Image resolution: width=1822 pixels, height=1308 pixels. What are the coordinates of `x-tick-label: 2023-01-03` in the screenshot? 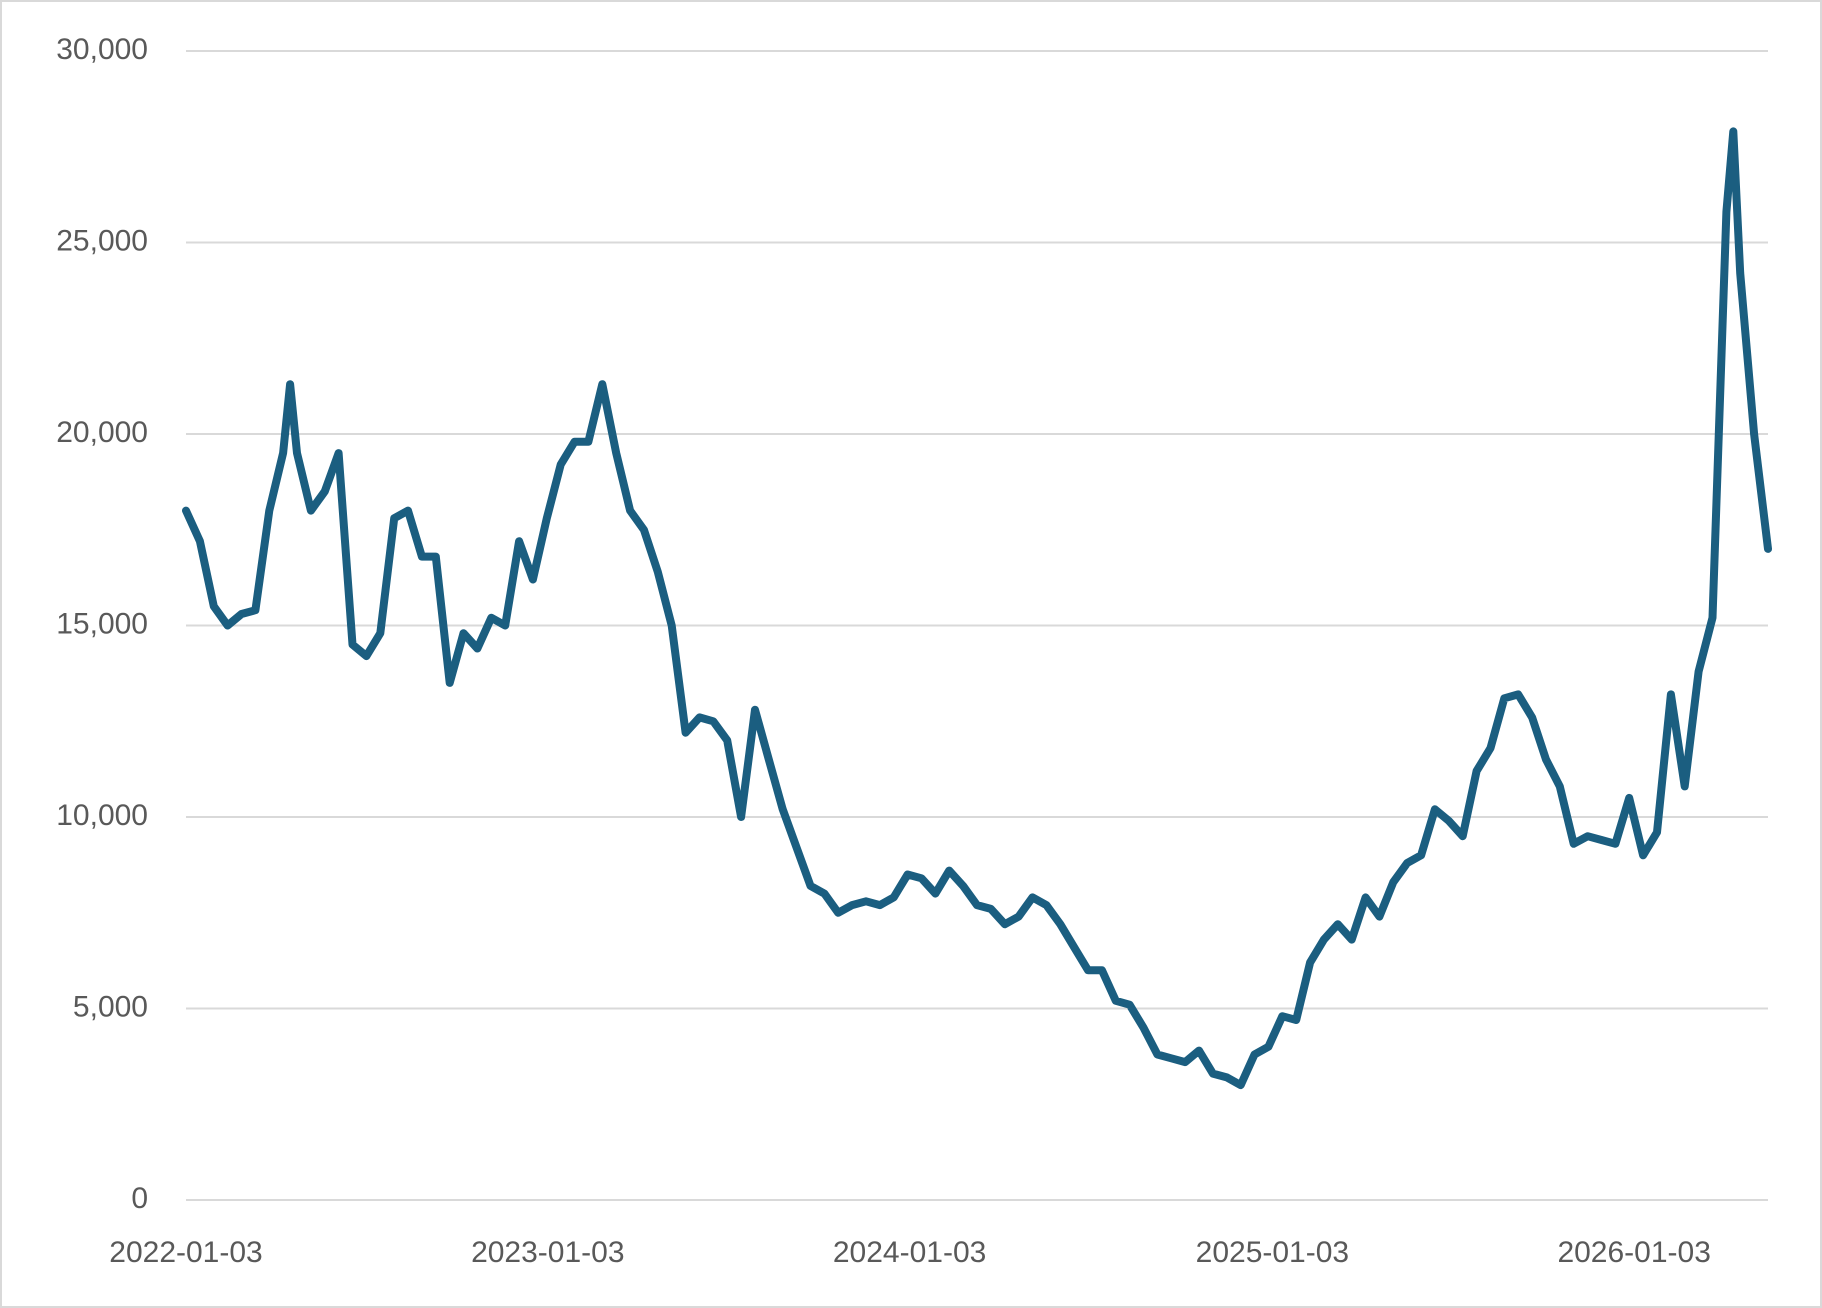 It's located at (547, 1252).